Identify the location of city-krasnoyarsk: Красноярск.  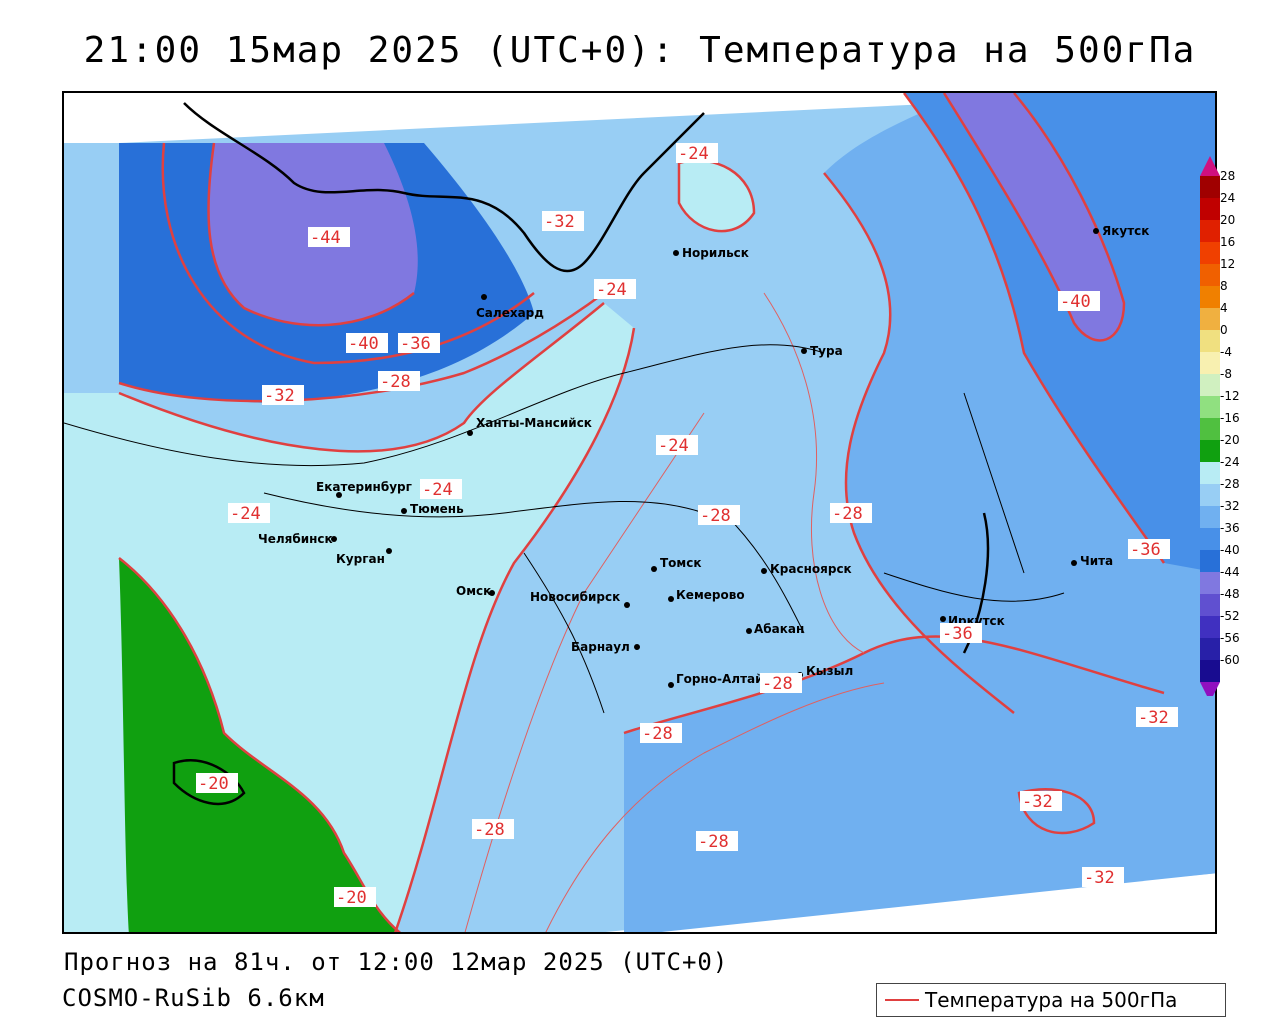
(806, 569).